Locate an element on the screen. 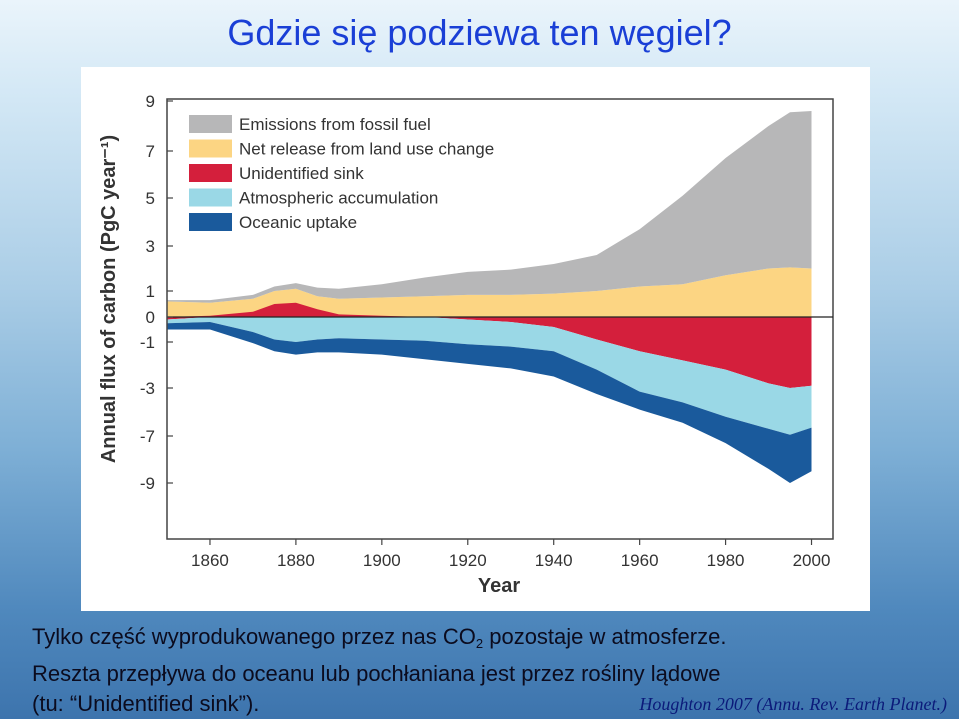  y-tick-label: 0 is located at coordinates (150, 317).